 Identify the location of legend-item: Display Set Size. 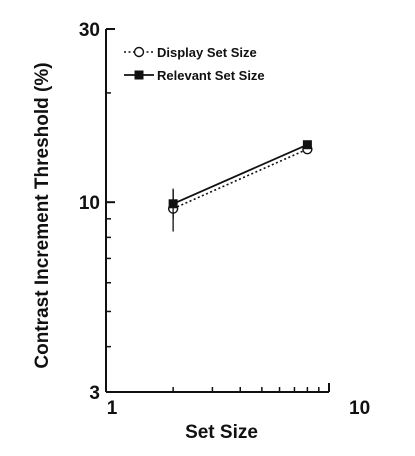
(190, 52).